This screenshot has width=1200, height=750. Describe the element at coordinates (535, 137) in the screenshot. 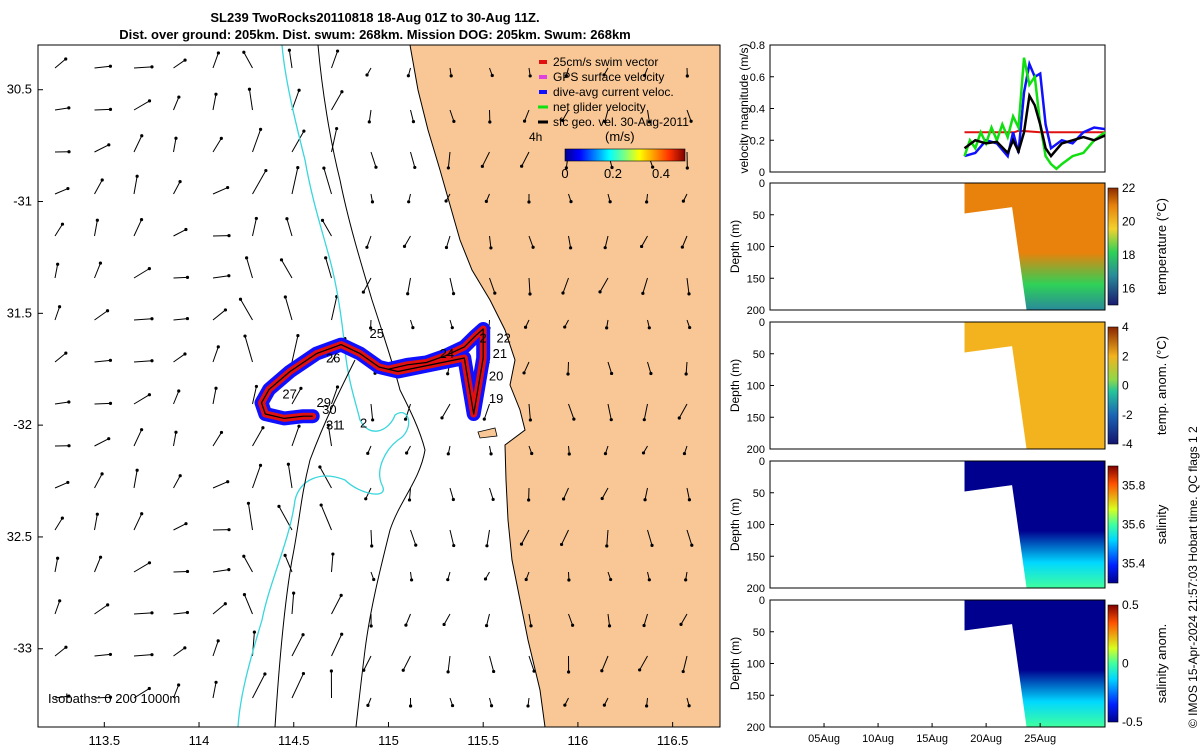

I see `colorbar-prefix: 4h` at that location.